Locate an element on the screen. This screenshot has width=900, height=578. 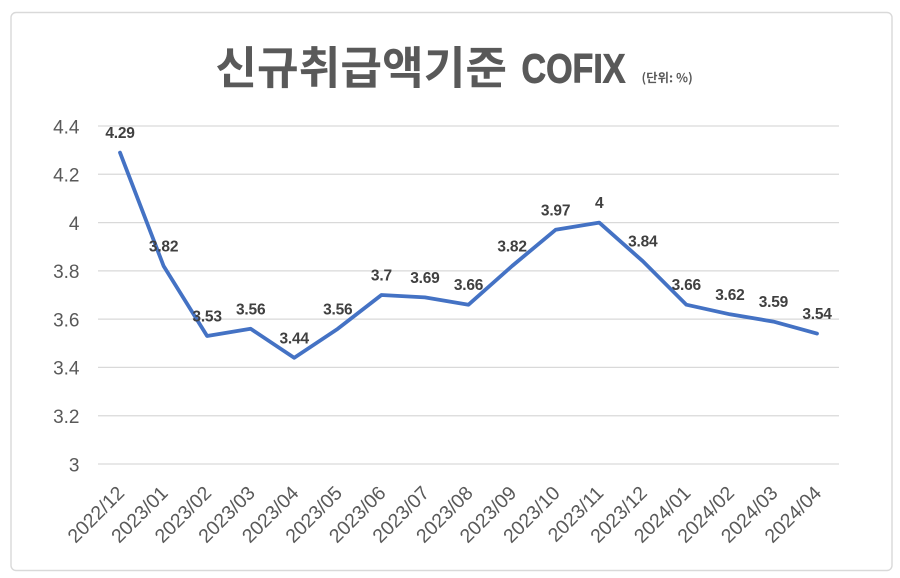
svg-text: 4.29 is located at coordinates (120, 133).